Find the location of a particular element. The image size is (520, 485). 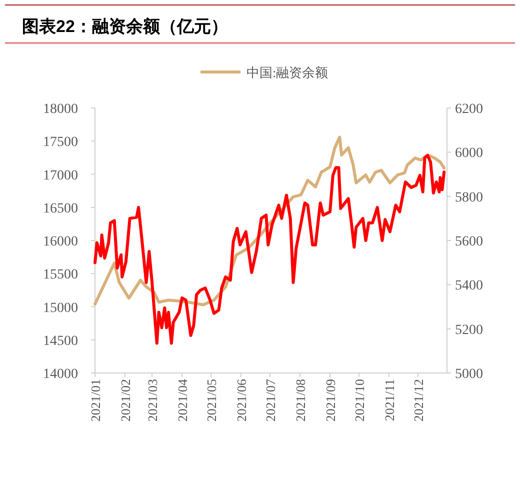

y2-tick-label: 6000 is located at coordinates (469, 154).